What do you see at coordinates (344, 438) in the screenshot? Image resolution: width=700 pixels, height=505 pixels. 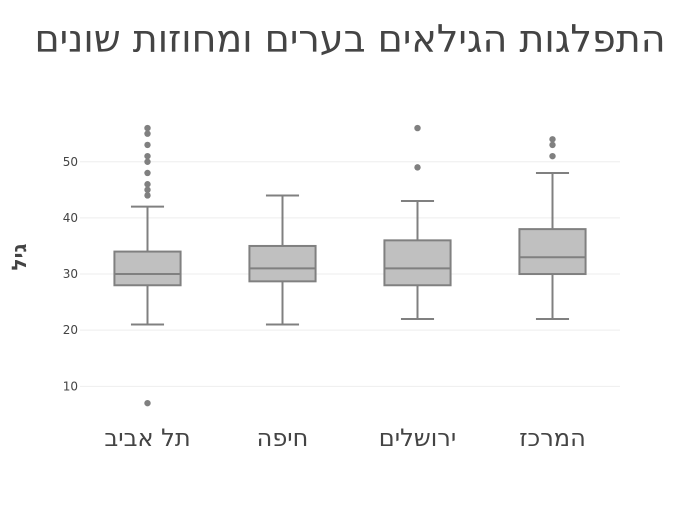 I see `x-tick-layer: תל אביב חיפה ירושלים המרכז` at bounding box center [344, 438].